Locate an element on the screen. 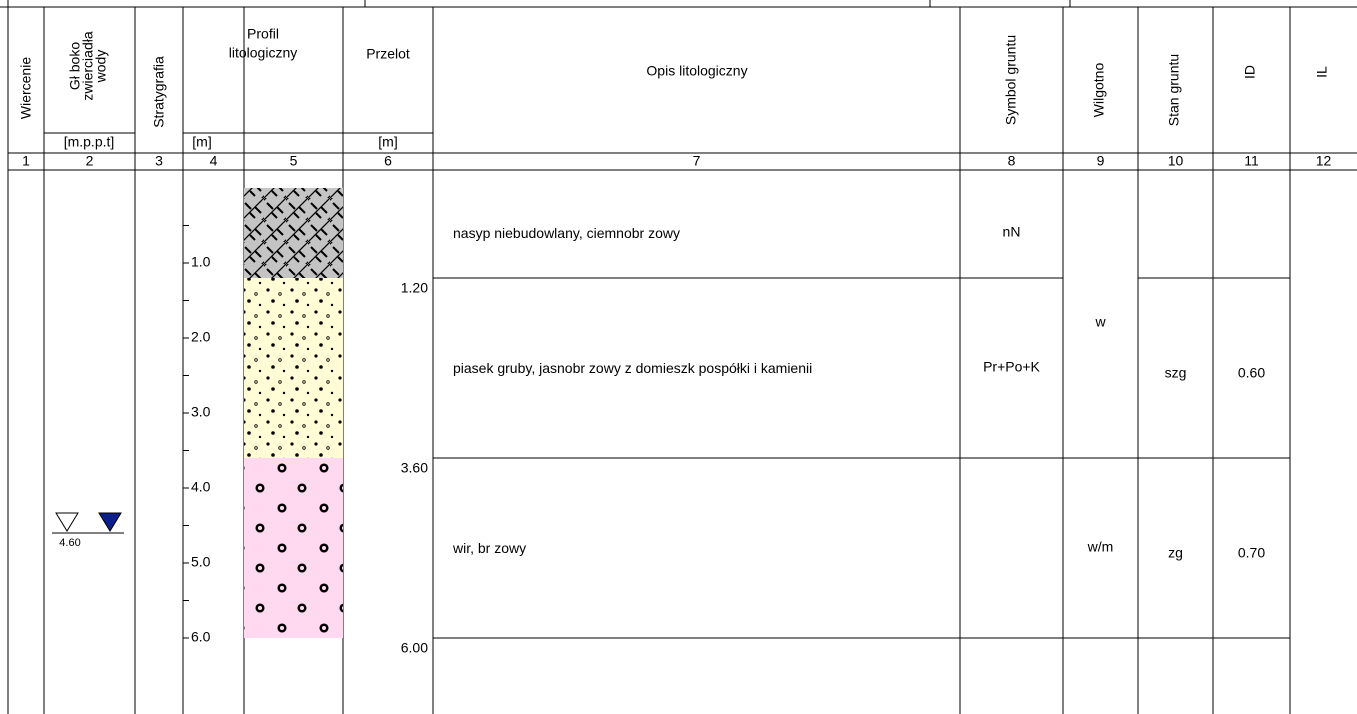  cell-text: 3 is located at coordinates (159, 161).